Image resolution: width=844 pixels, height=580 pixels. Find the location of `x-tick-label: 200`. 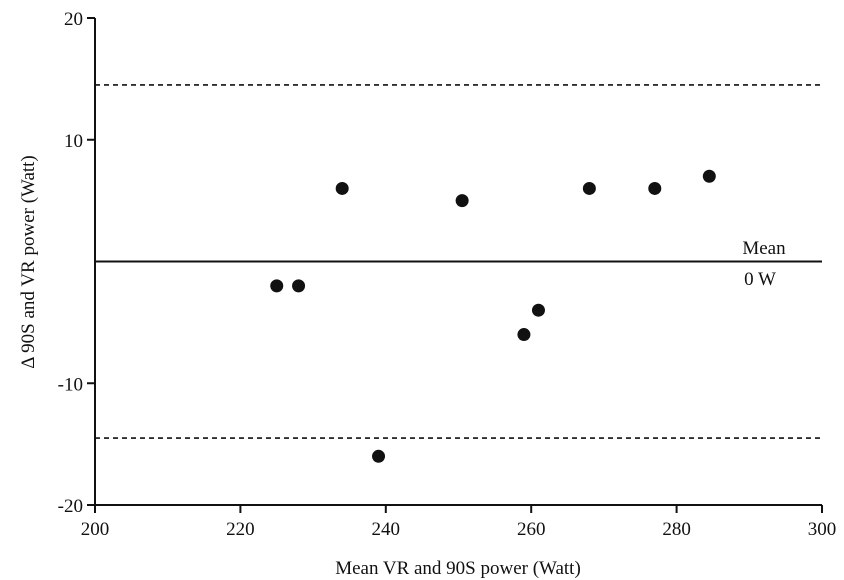

x-tick-label: 200 is located at coordinates (95, 529).